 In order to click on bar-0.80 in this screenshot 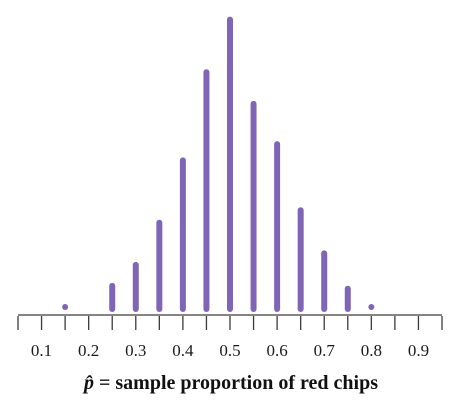, I will do `click(371, 307)`.